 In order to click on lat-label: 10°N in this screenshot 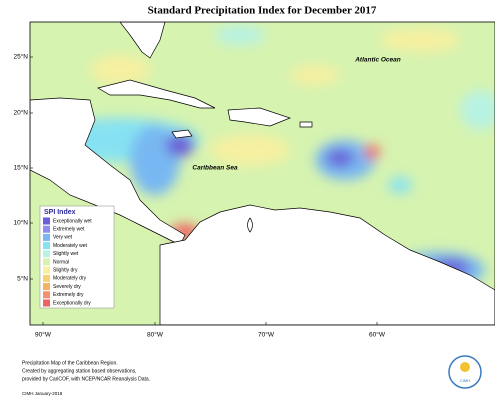, I will do `click(20, 223)`.